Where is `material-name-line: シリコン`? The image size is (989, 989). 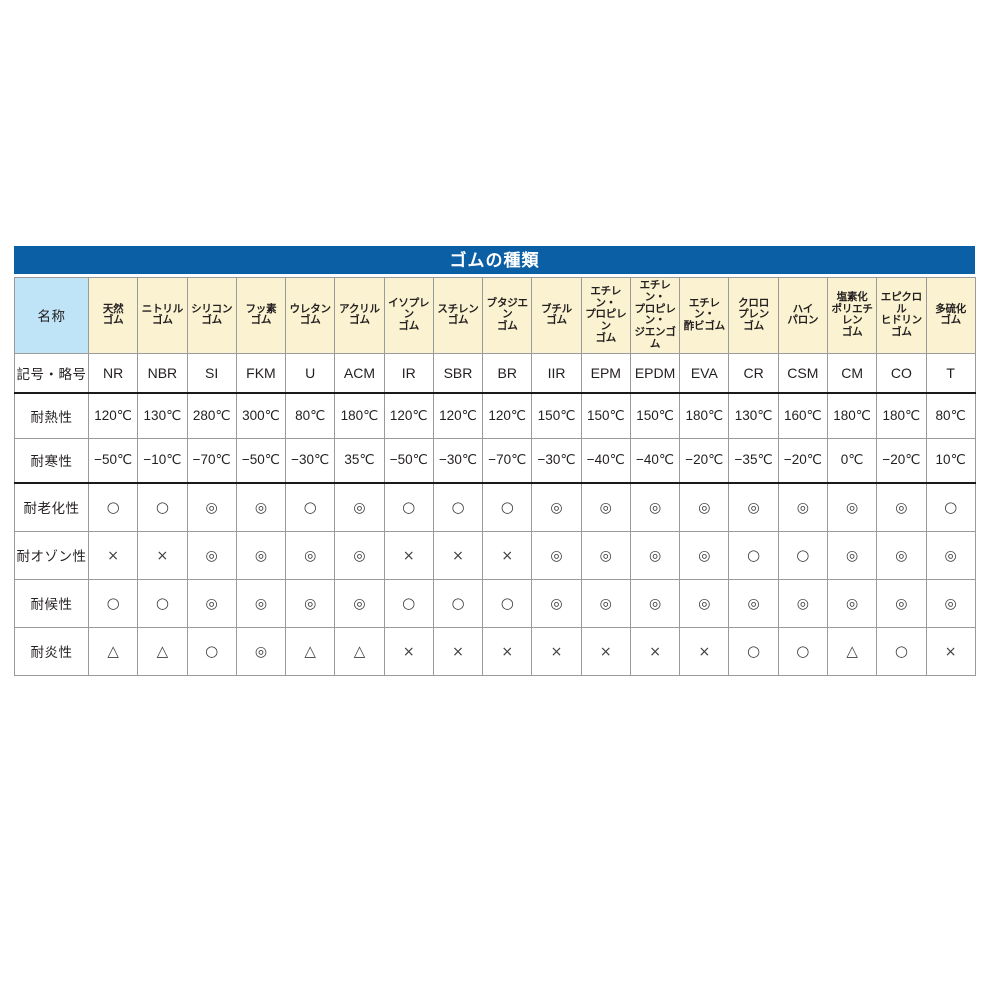 material-name-line: シリコン is located at coordinates (212, 308).